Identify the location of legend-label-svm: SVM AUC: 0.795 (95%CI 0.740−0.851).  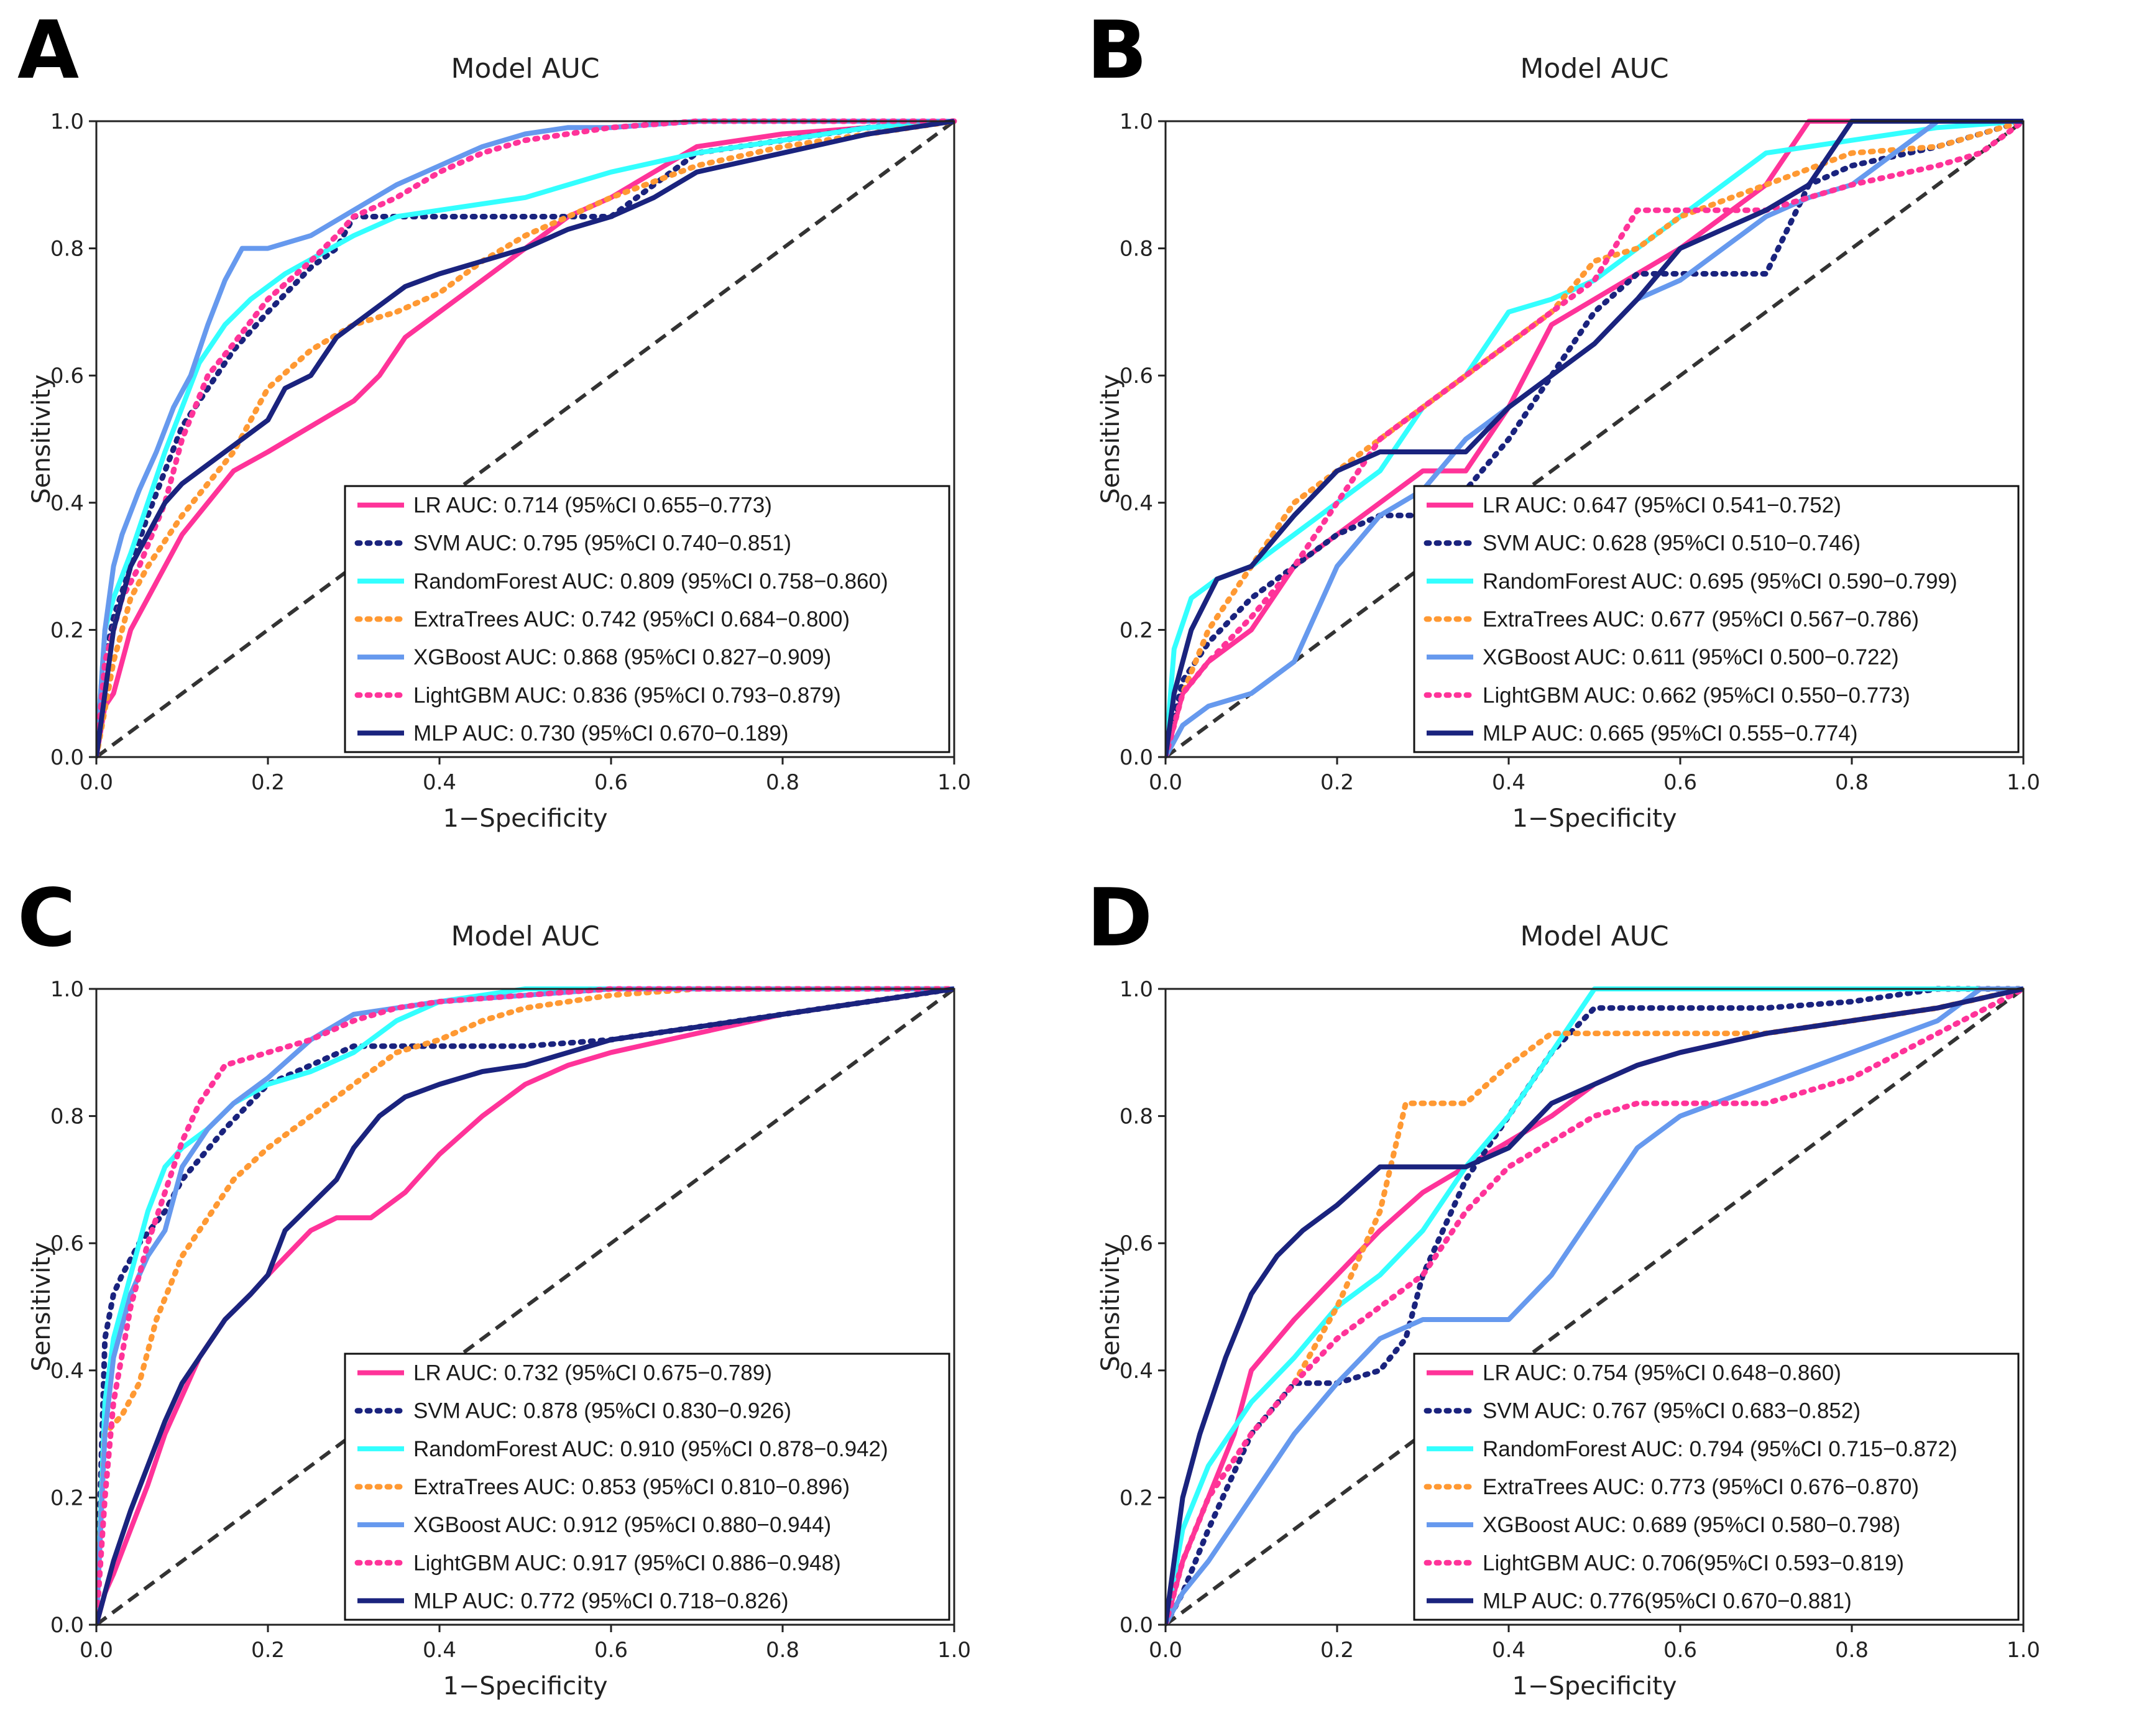
(602, 543).